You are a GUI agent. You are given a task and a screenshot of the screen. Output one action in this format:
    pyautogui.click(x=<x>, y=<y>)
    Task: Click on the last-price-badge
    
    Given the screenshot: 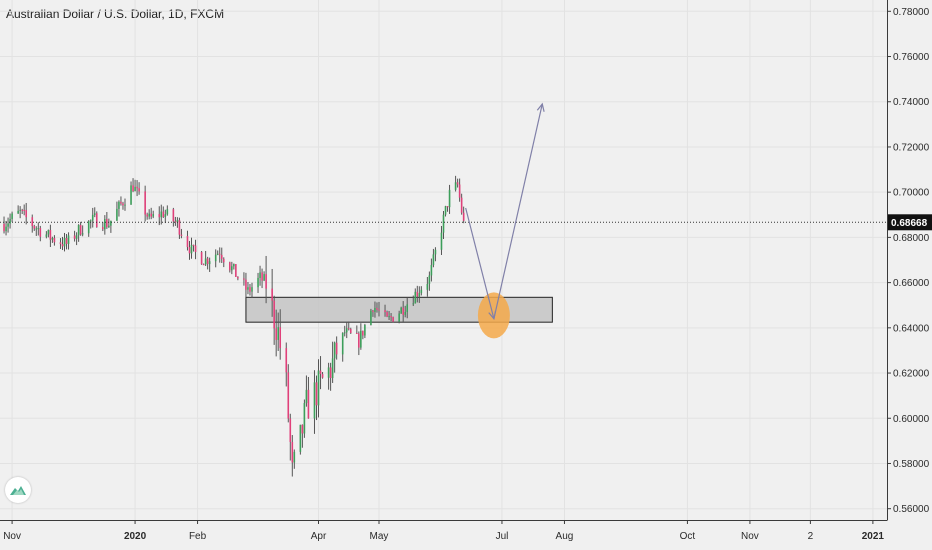 What is the action you would take?
    pyautogui.click(x=910, y=222)
    